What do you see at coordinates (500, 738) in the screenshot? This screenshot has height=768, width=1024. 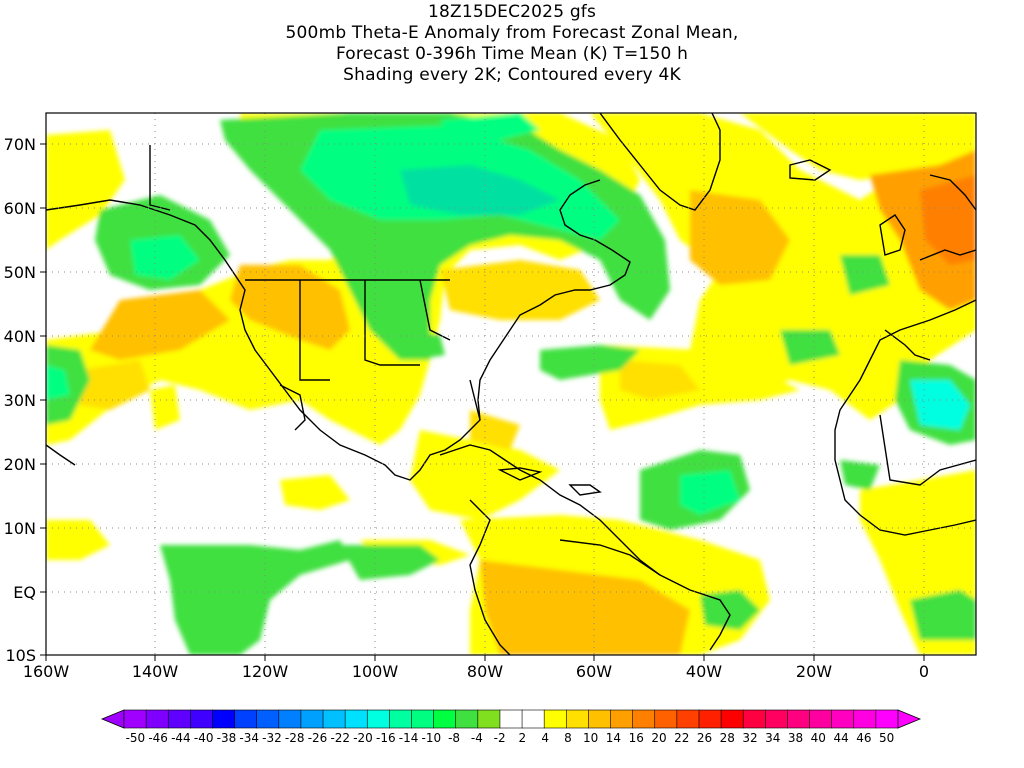 I see `colorbar-label: -2` at bounding box center [500, 738].